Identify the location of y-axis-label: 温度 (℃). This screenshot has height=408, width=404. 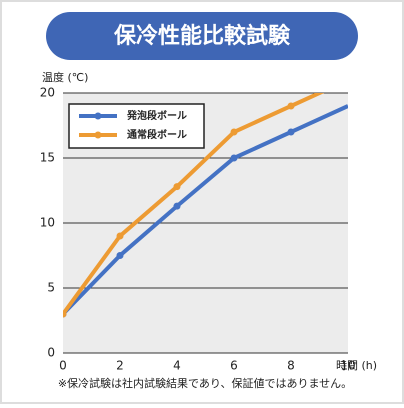
(65, 77).